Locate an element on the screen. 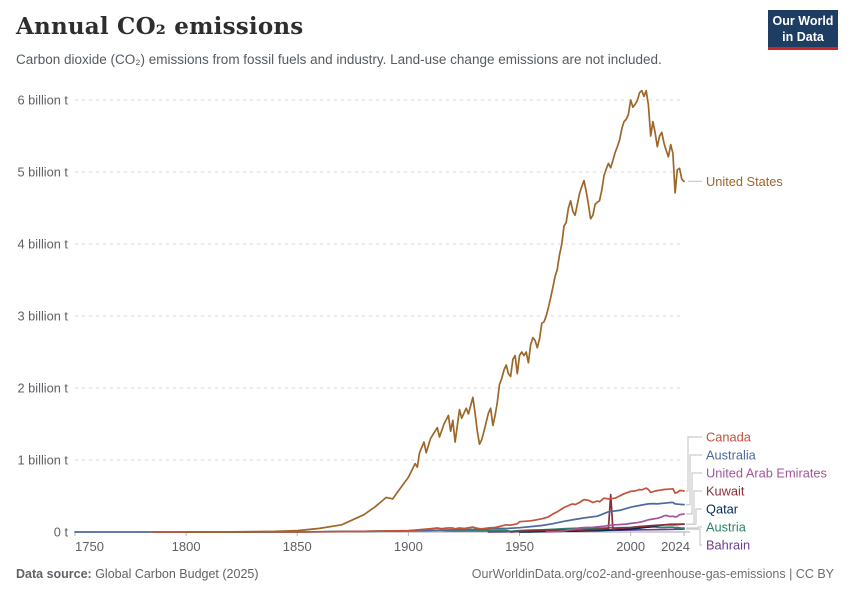  x-tick-label-1900: 1900 is located at coordinates (408, 546).